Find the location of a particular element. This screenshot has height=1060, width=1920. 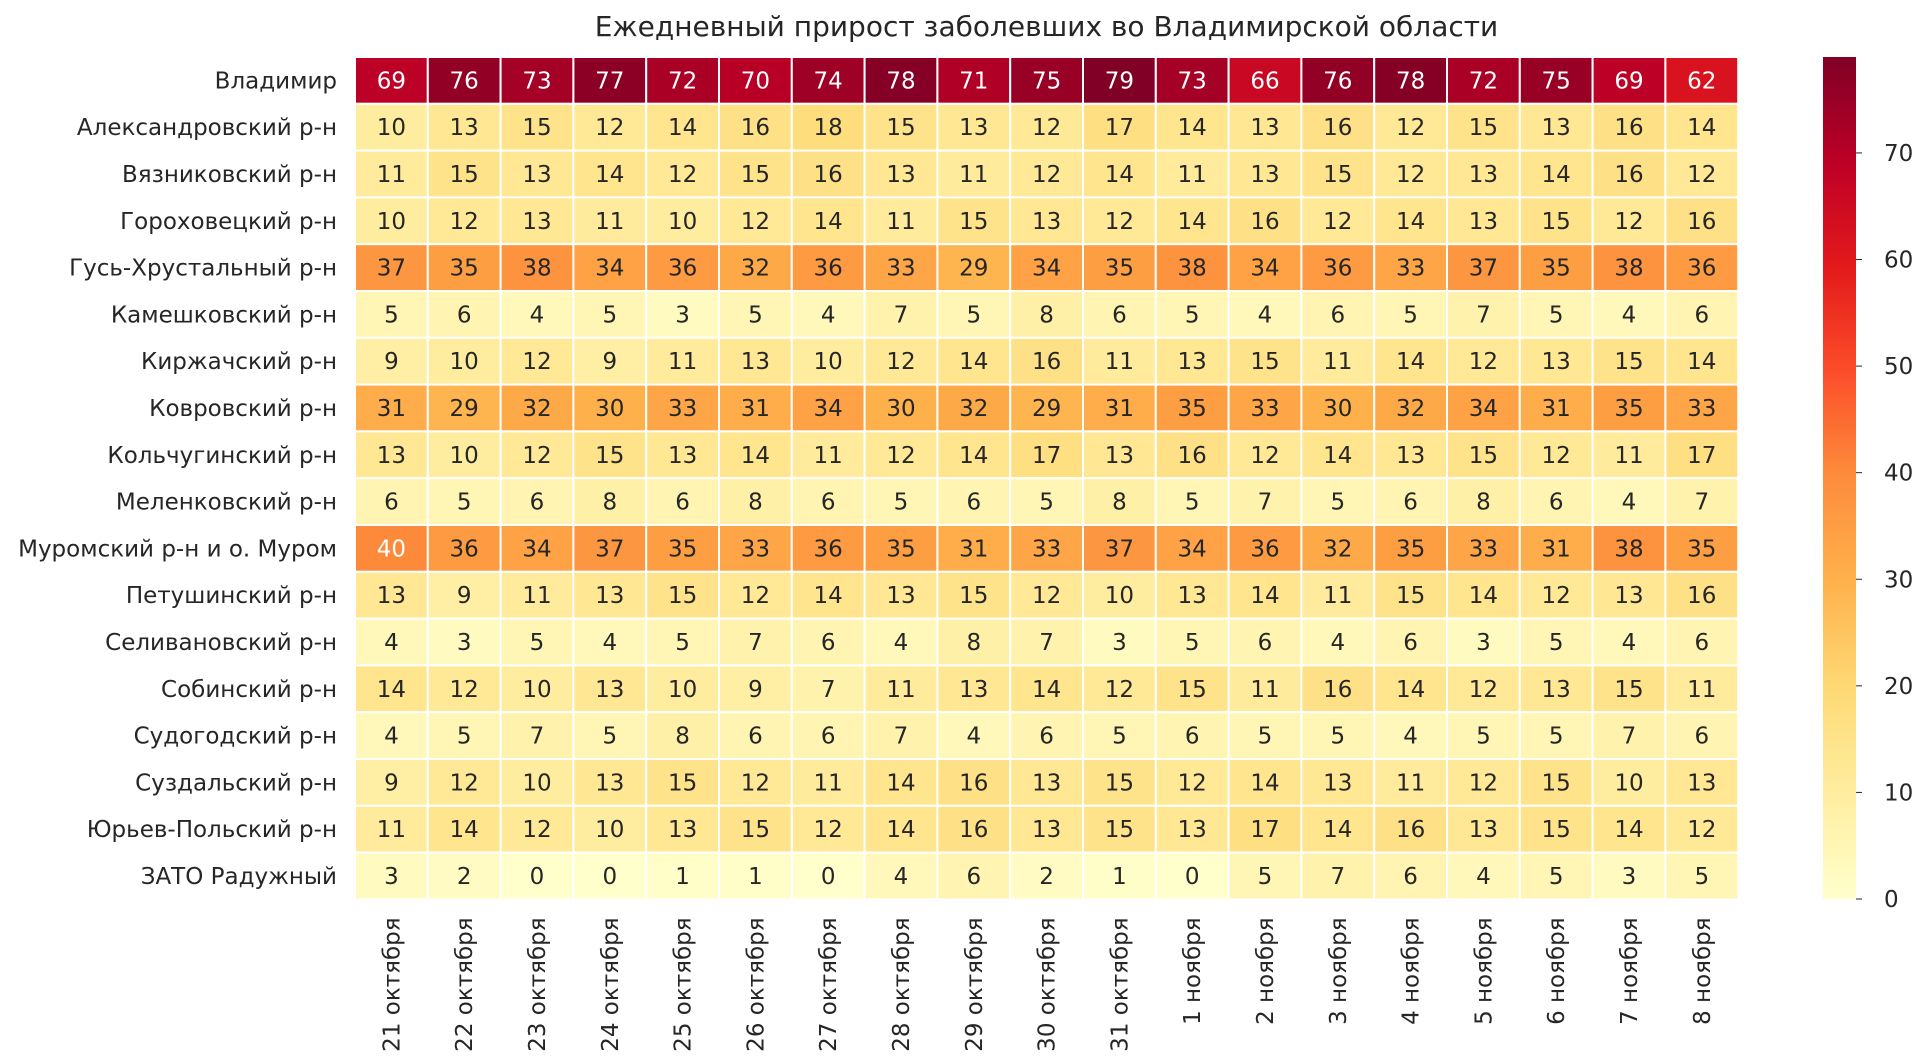

cell-value-label: 38 is located at coordinates (536, 269).